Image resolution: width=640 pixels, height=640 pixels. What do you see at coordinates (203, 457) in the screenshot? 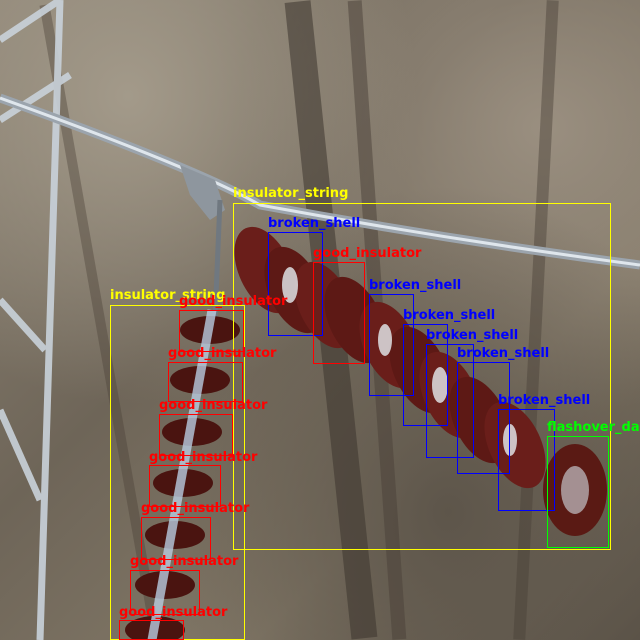
I see `detection-label-good-insulator-5: good_insulator` at bounding box center [203, 457].